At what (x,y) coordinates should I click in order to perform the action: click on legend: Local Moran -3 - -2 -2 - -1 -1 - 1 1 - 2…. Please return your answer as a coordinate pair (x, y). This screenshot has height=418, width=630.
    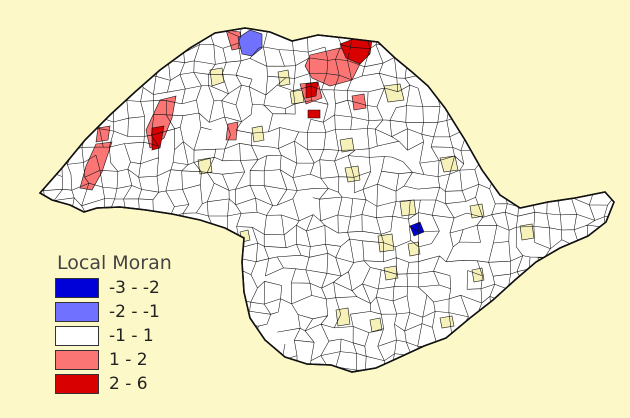
    Looking at the image, I should click on (140, 323).